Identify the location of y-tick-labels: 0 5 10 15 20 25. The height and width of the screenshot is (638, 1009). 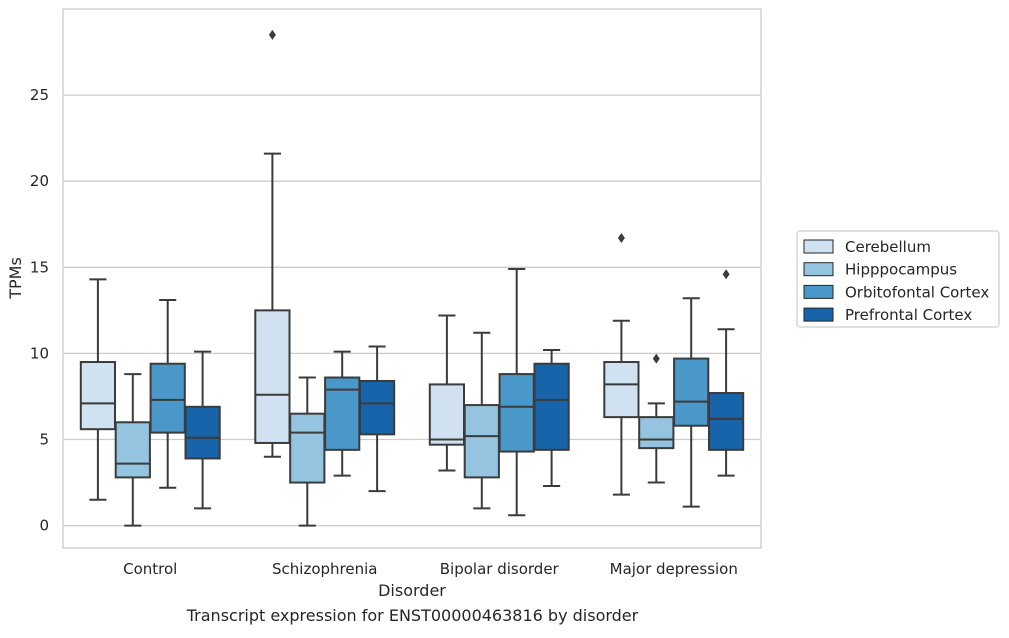
(39, 310).